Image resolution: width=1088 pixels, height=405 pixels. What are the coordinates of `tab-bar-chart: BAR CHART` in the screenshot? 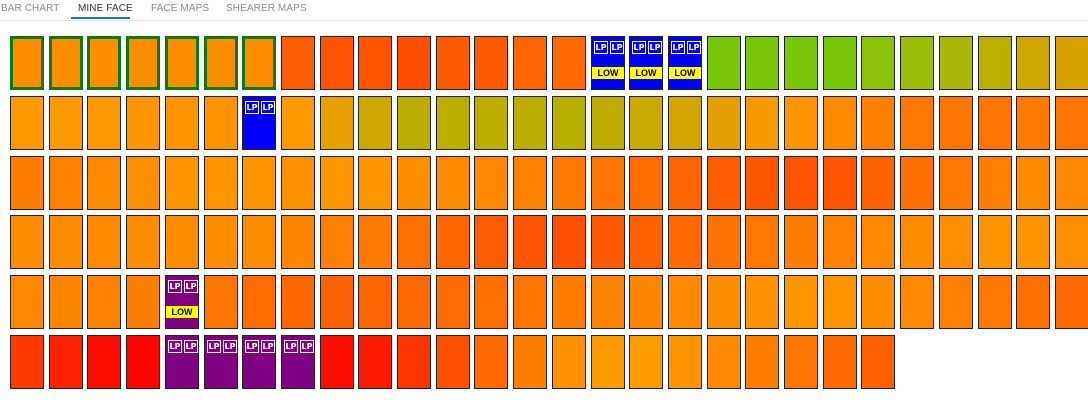 It's located at (30, 8).